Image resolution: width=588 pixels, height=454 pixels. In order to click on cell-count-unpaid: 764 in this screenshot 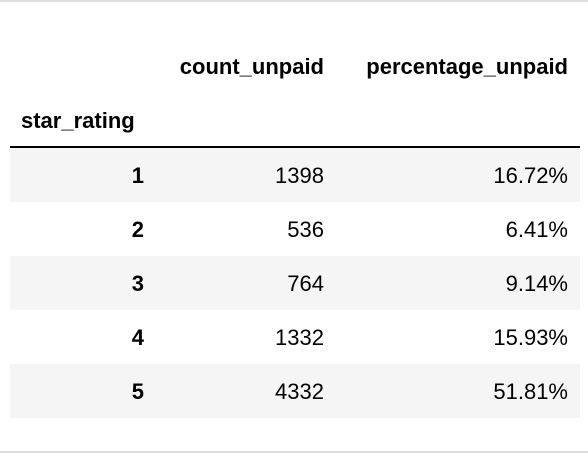, I will do `click(305, 283)`.